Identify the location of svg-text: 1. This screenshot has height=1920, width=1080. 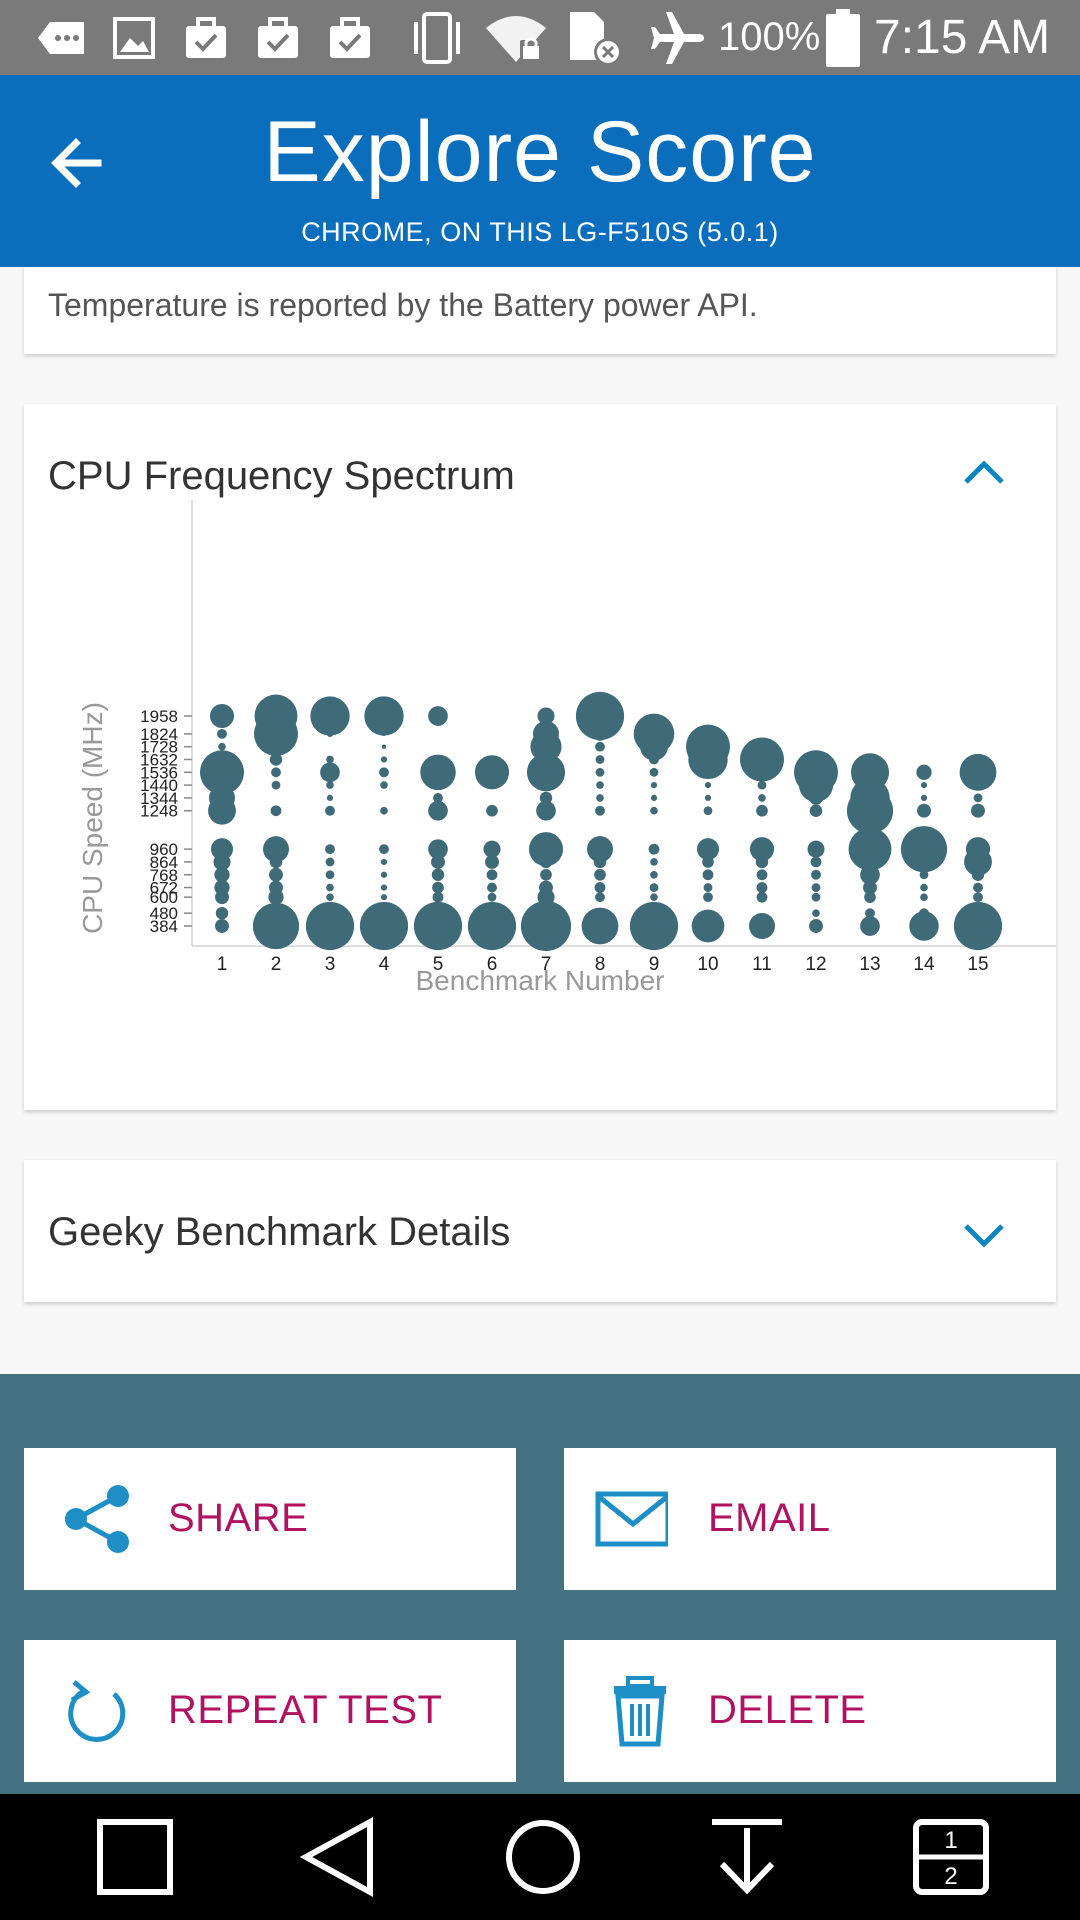
(950, 1840).